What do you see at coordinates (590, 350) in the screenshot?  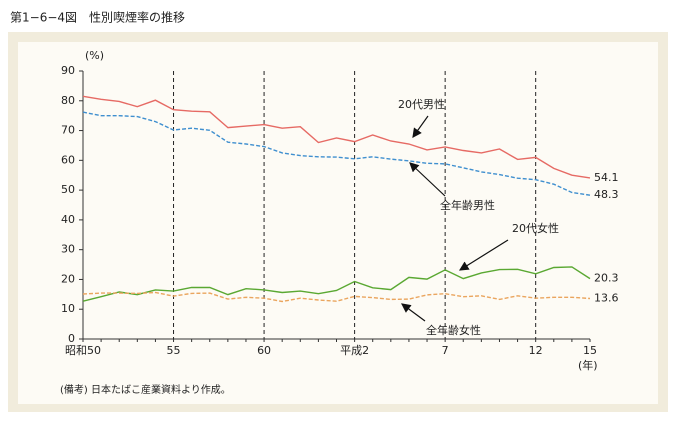 I see `x-tick-label: 15` at bounding box center [590, 350].